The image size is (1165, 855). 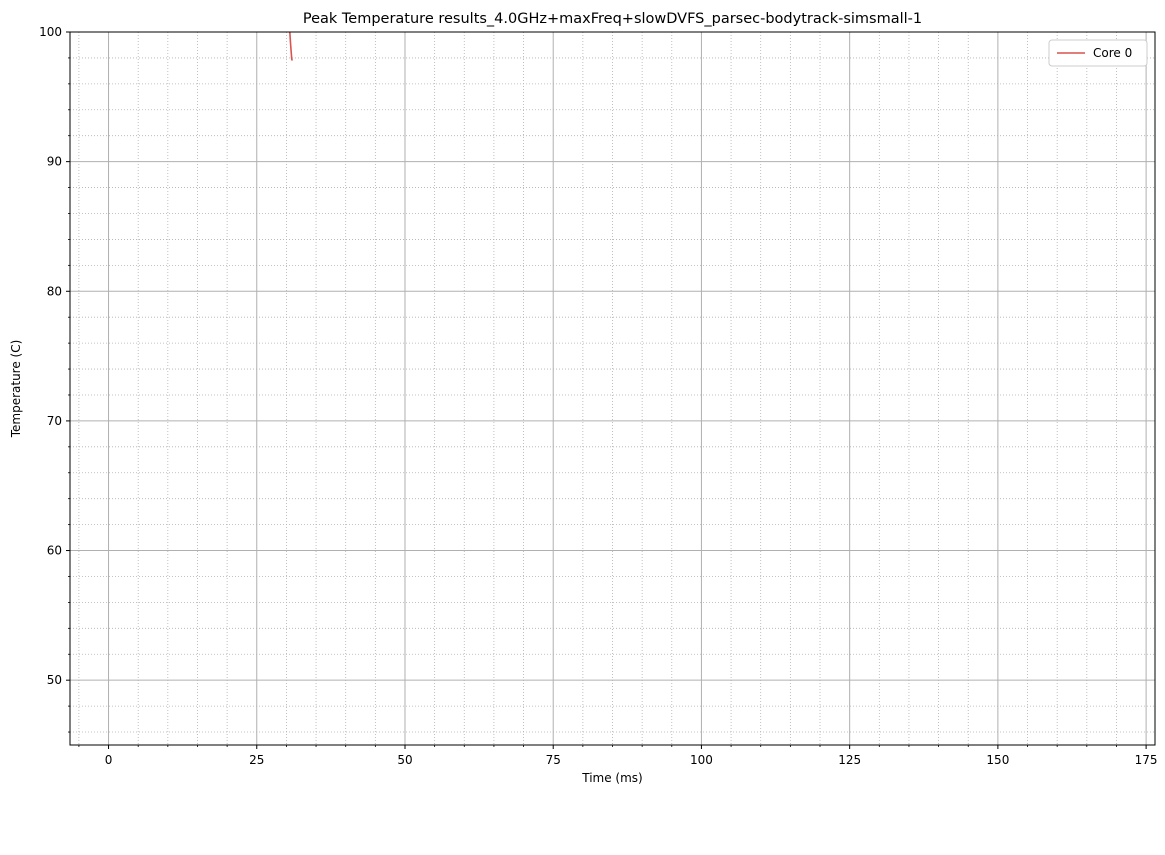 I want to click on x-axis-label: Time (ms), so click(x=612, y=778).